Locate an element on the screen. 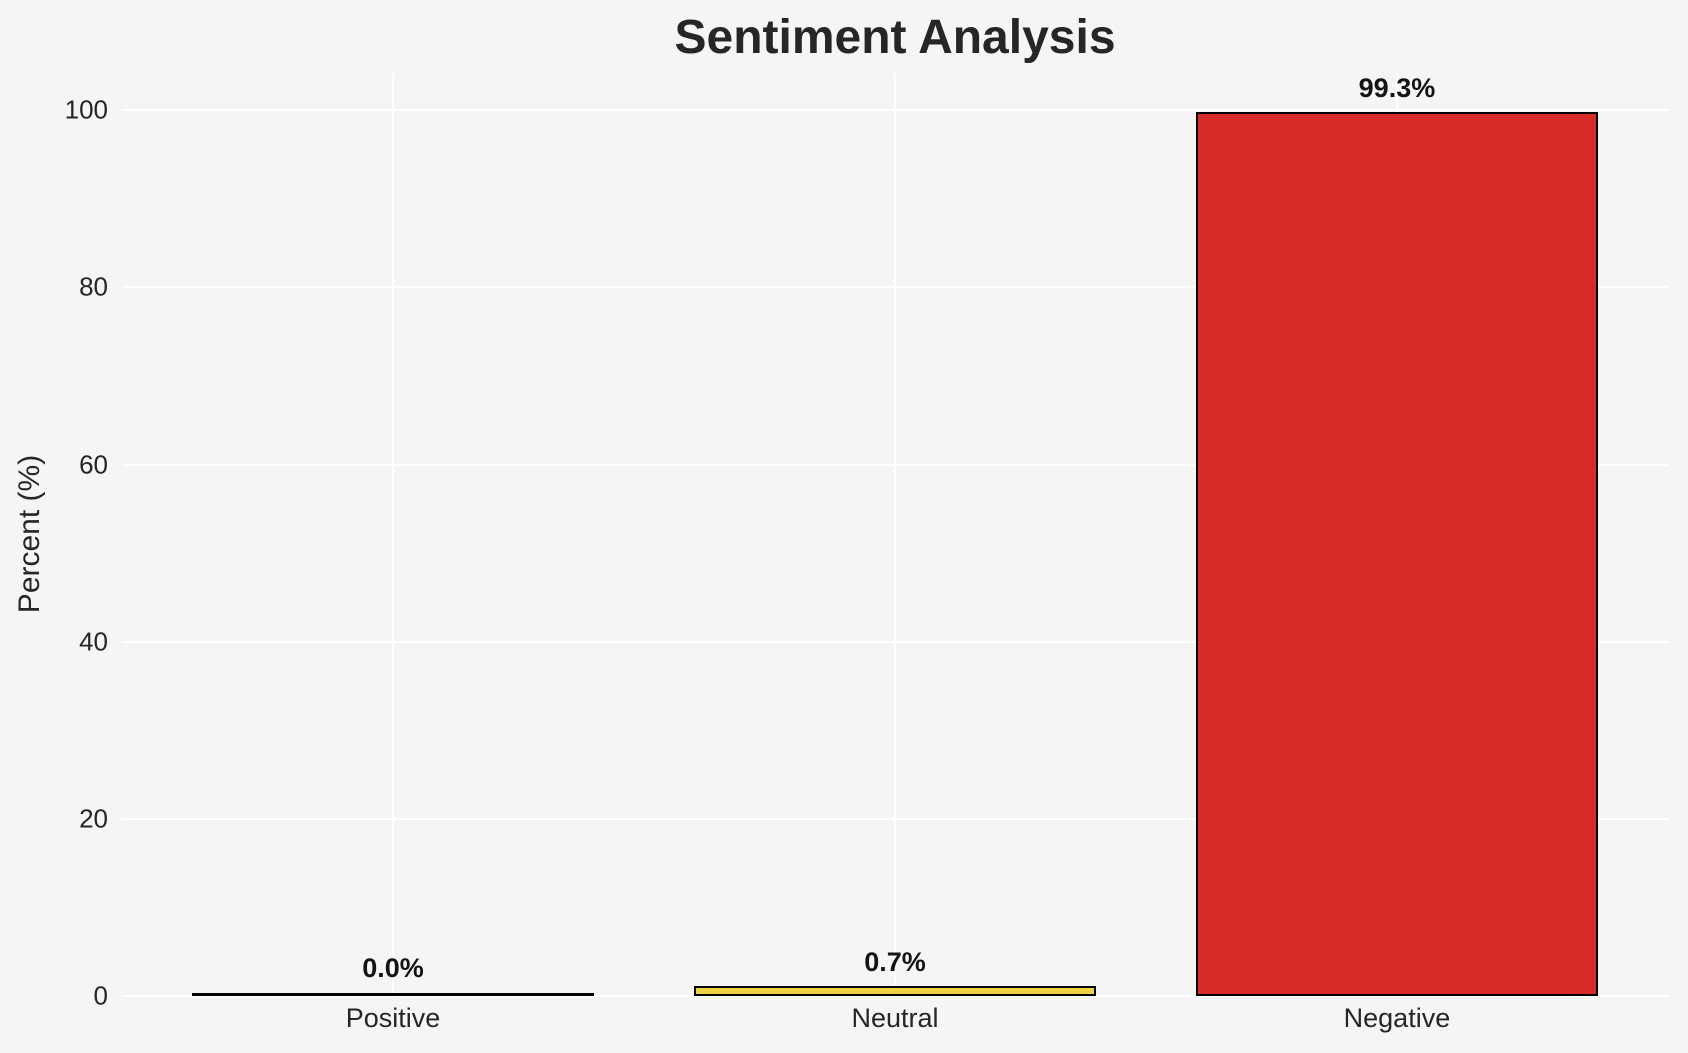 This screenshot has width=1688, height=1053. value-label-negative: 99.3% is located at coordinates (1397, 88).